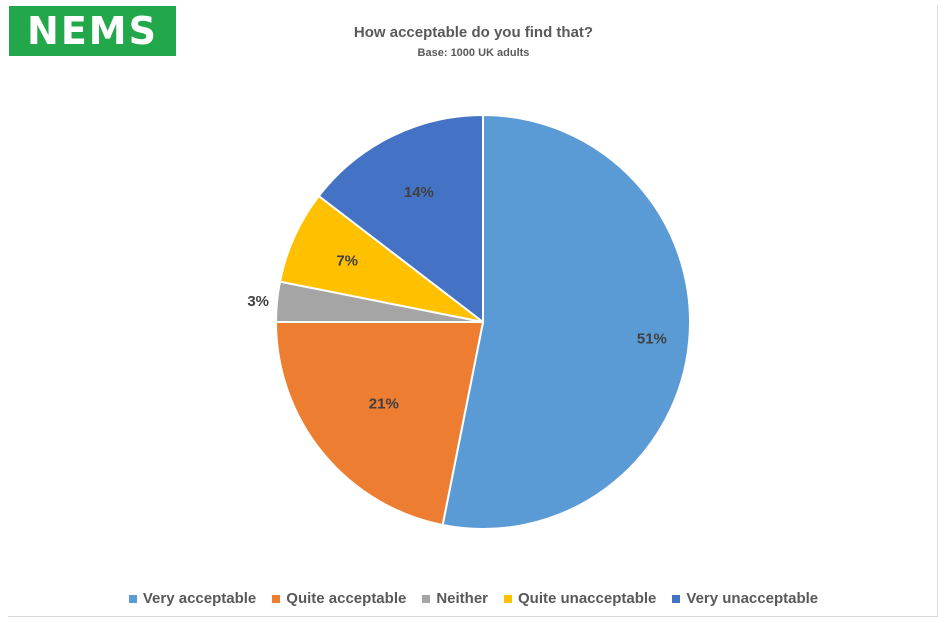  What do you see at coordinates (473, 53) in the screenshot?
I see `chart-subtitle: Base: 1000 UK adults` at bounding box center [473, 53].